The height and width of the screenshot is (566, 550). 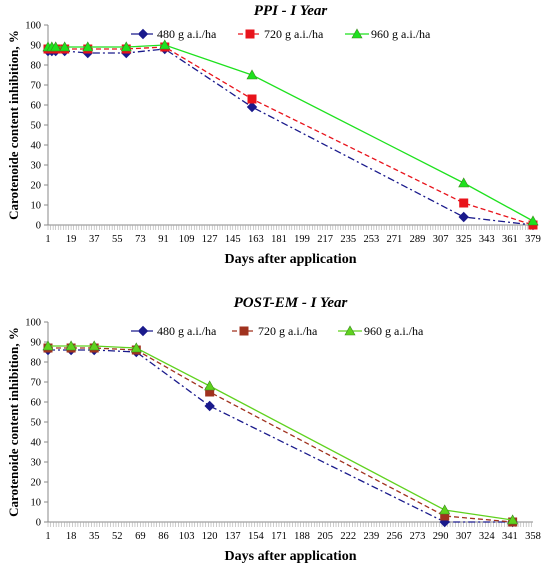 What do you see at coordinates (291, 556) in the screenshot?
I see `x-axis-label: Days after application` at bounding box center [291, 556].